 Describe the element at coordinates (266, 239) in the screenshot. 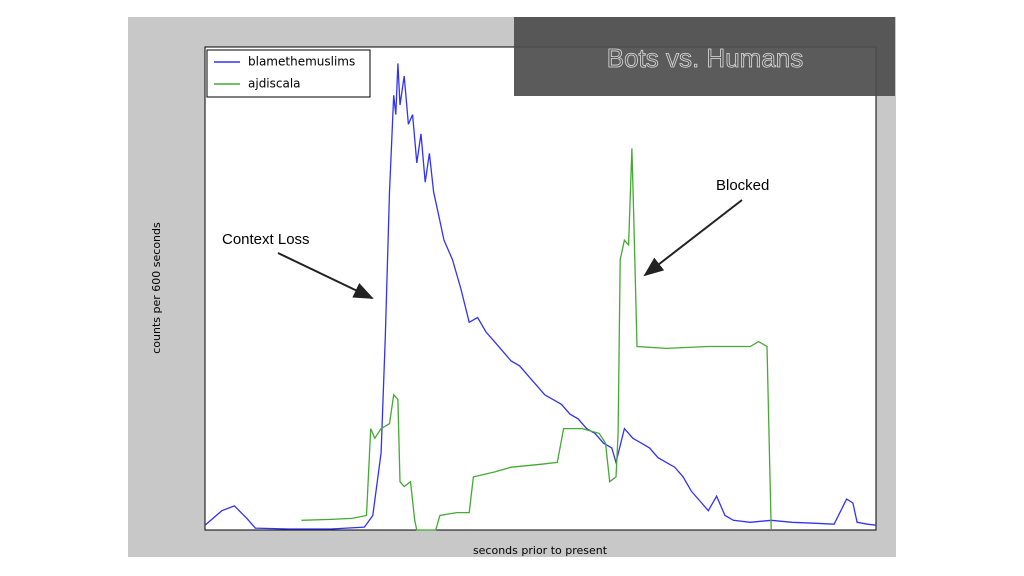

I see `annotation: Context Loss` at that location.